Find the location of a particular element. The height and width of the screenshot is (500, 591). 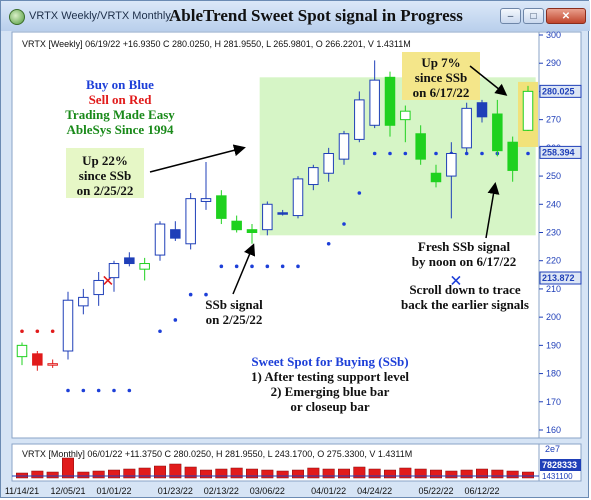

sweet-spot-rule1: 1) After testing support level is located at coordinates (330, 376).